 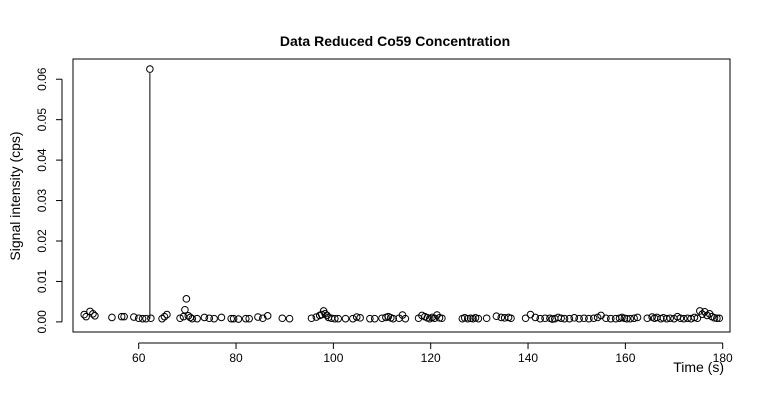 I want to click on y-tick-label: 0.04, so click(x=42, y=160).